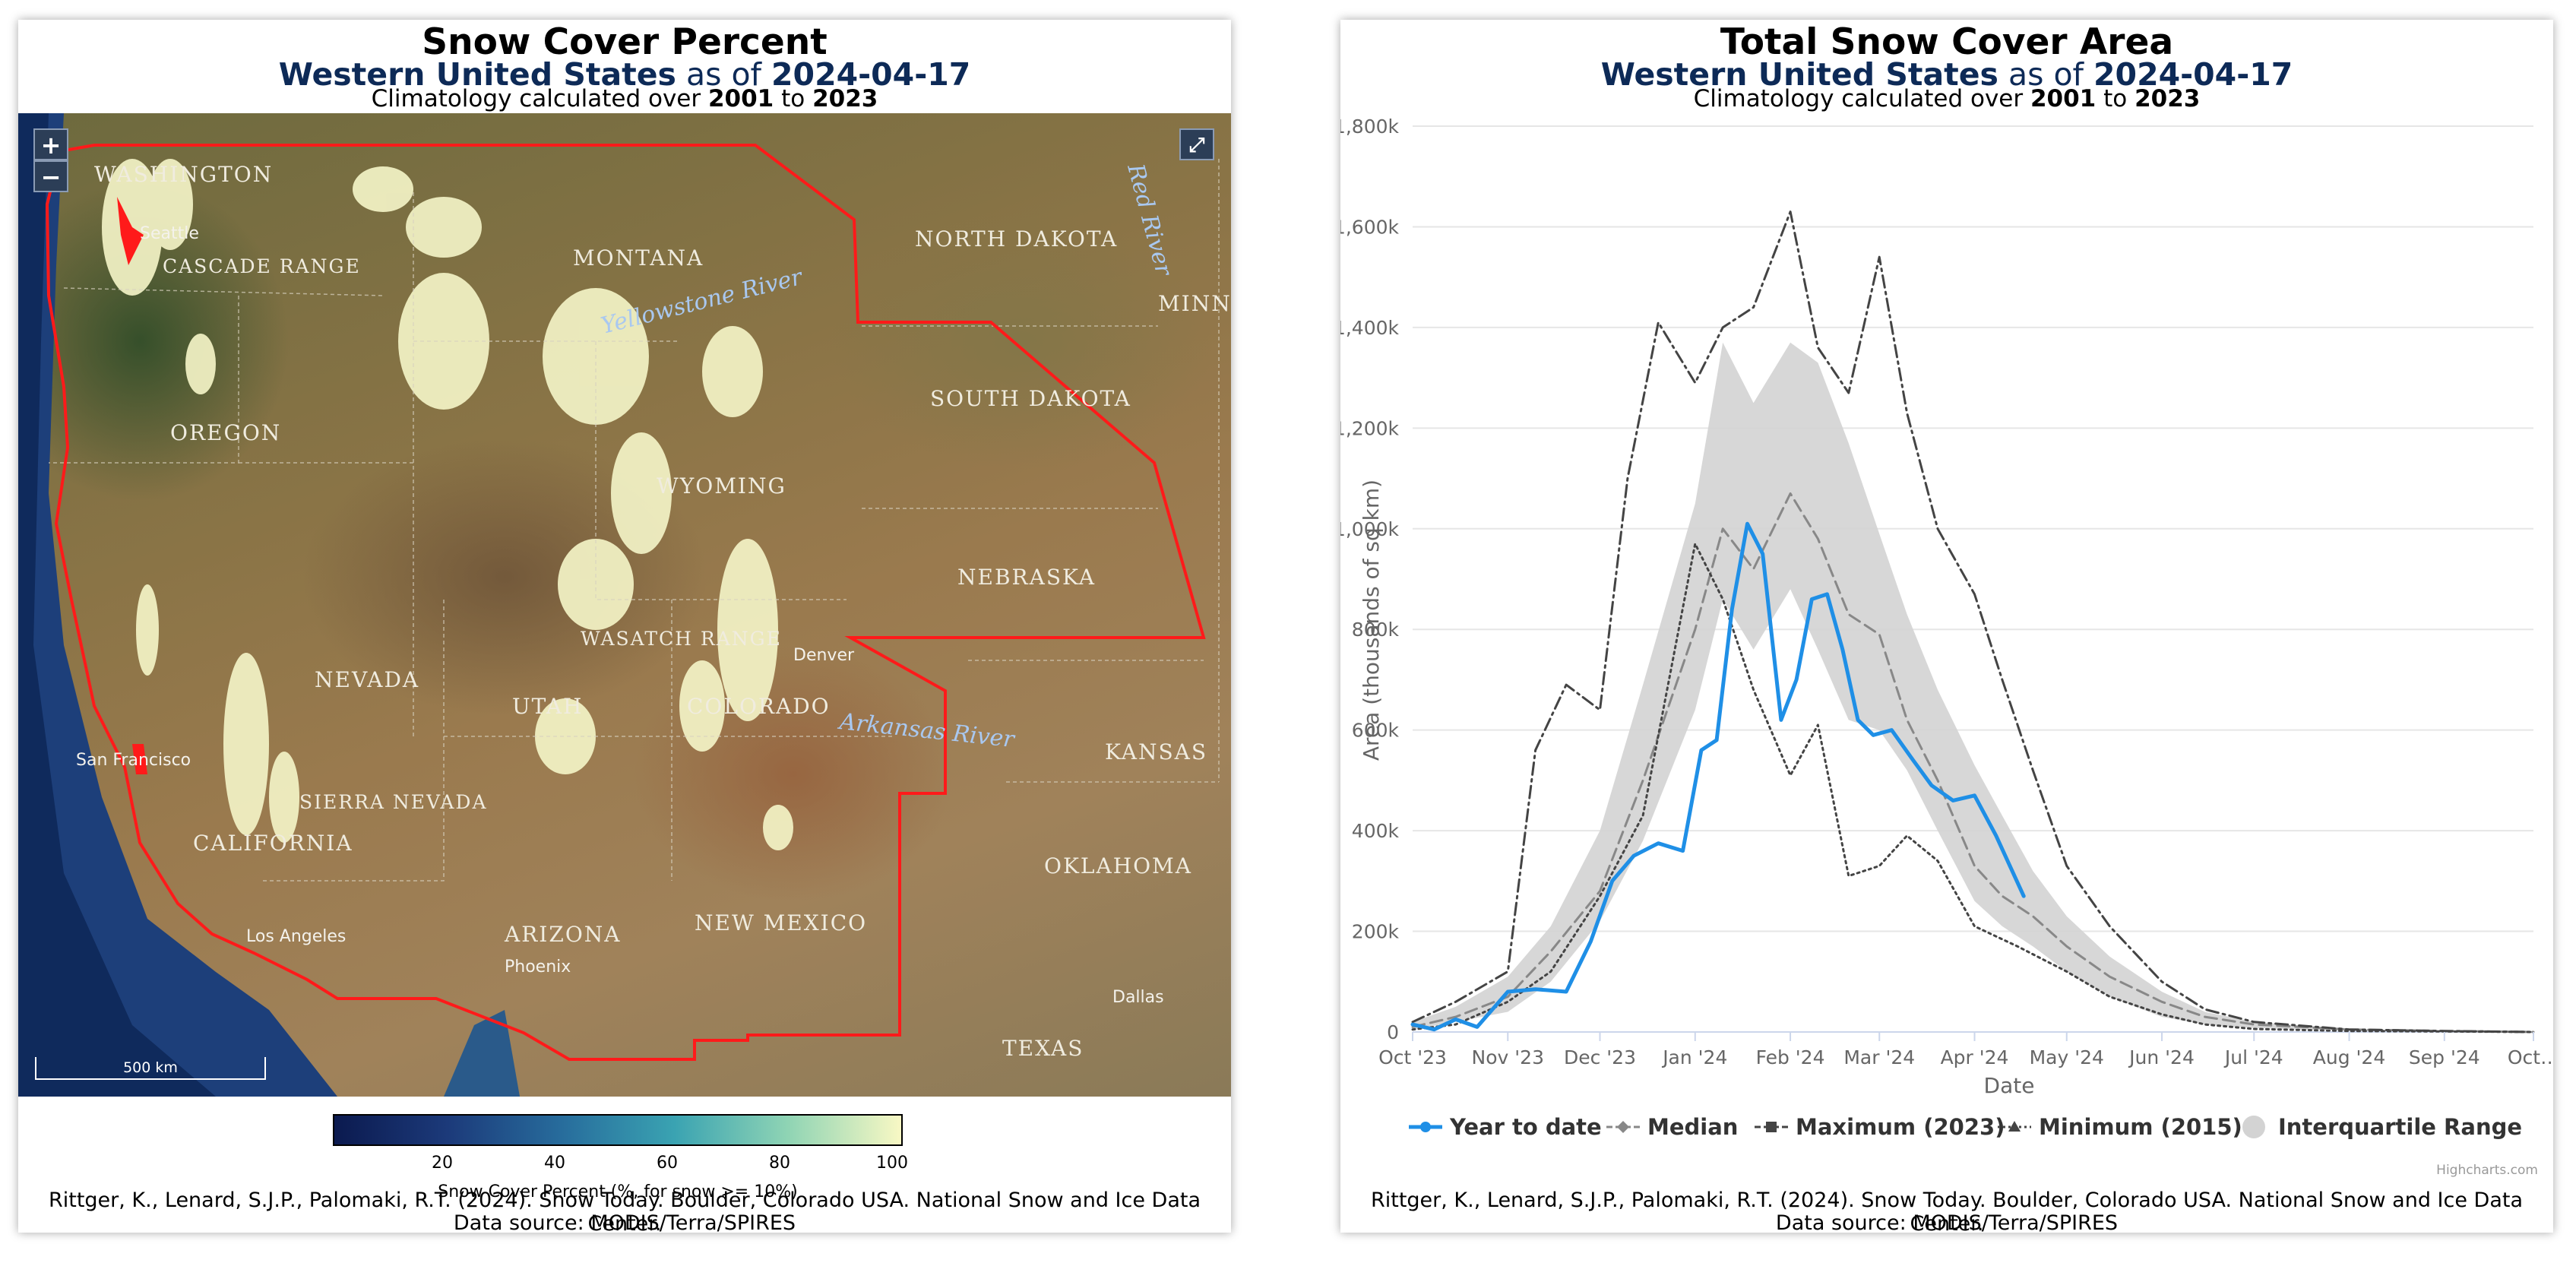  Describe the element at coordinates (150, 1068) in the screenshot. I see `map-scale-bar: 500 km` at that location.